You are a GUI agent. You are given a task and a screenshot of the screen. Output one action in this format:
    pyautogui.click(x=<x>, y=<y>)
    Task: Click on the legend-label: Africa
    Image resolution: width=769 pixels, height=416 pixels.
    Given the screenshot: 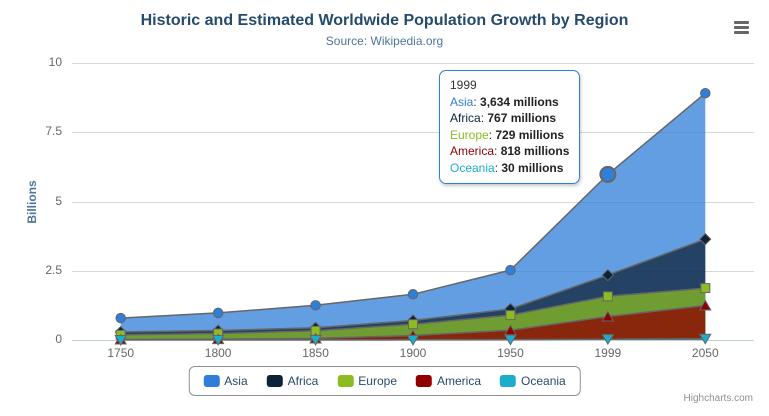 What is the action you would take?
    pyautogui.click(x=303, y=381)
    